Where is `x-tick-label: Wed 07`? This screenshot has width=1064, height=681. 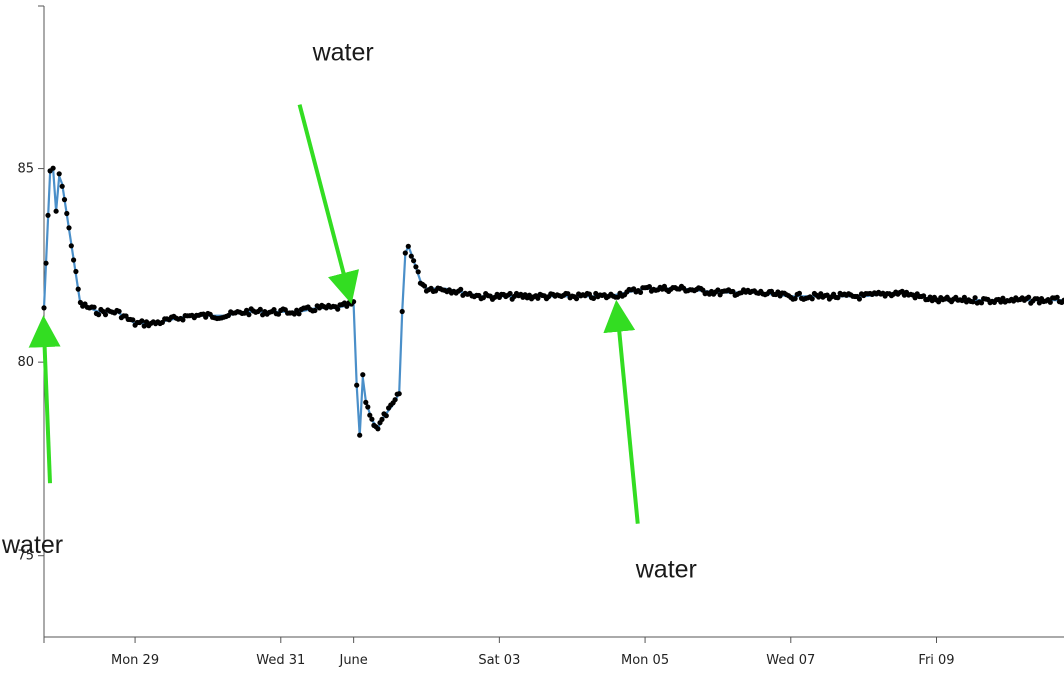
x-tick-label: Wed 07 is located at coordinates (790, 660).